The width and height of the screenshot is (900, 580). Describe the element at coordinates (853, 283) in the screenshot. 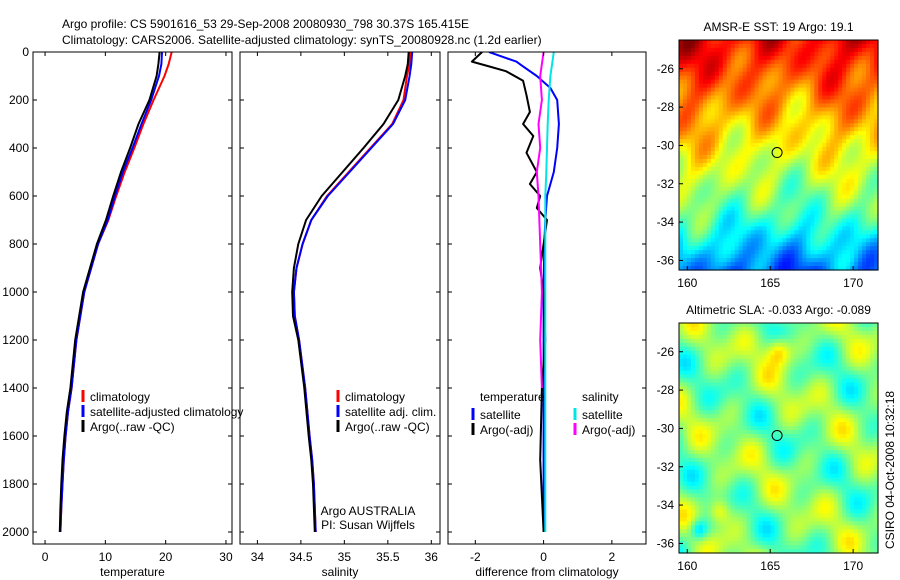

I see `x-tick-label: 170` at that location.